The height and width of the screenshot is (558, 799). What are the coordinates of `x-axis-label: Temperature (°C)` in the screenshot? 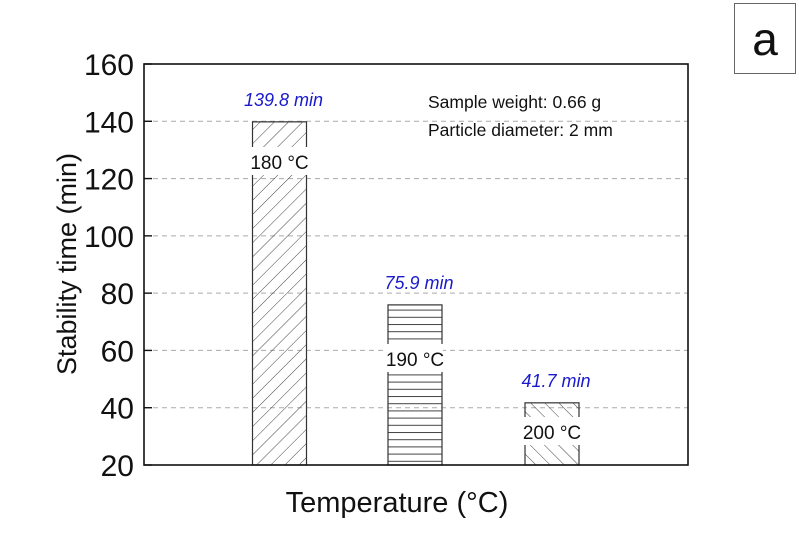 It's located at (397, 503).